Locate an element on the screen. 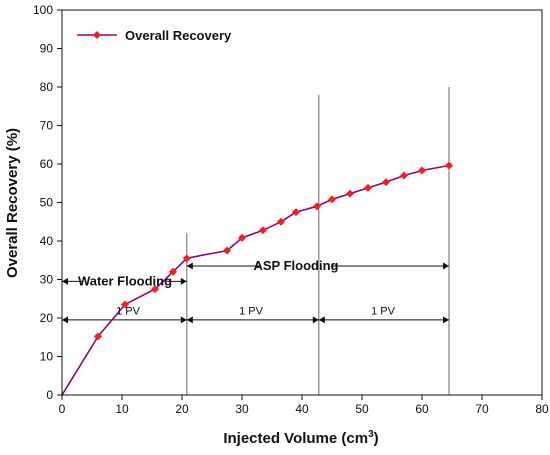  x-tick-label: 80 is located at coordinates (542, 409).